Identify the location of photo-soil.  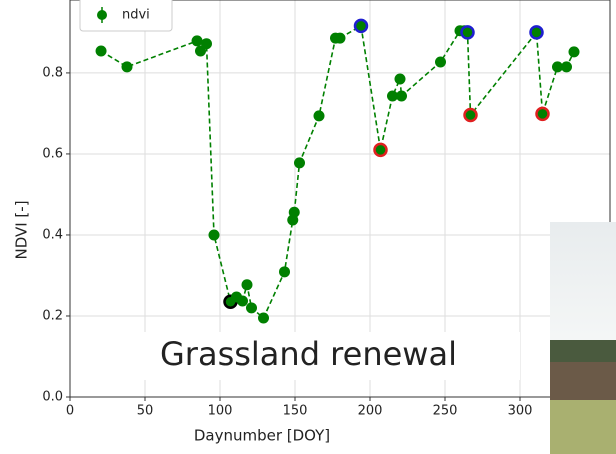
(583, 382).